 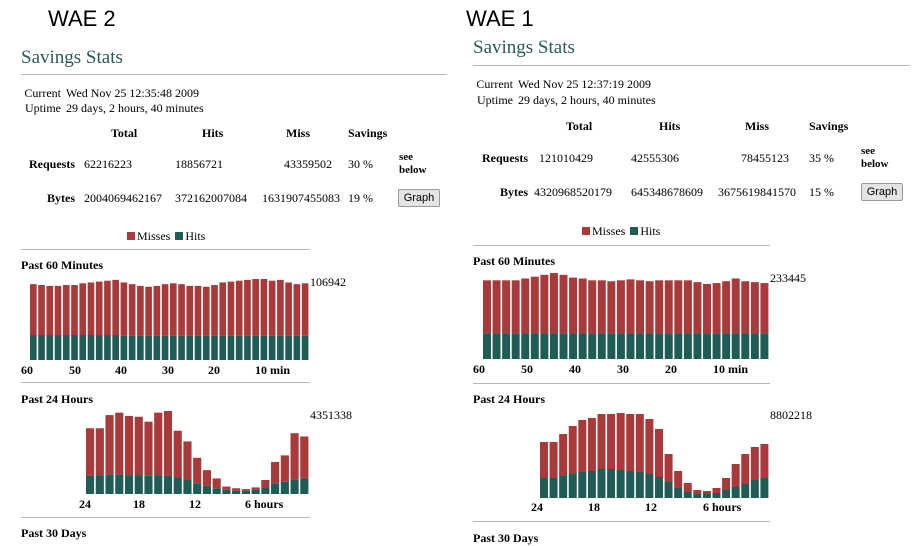 I want to click on page-title: Savings Stats, so click(x=72, y=57).